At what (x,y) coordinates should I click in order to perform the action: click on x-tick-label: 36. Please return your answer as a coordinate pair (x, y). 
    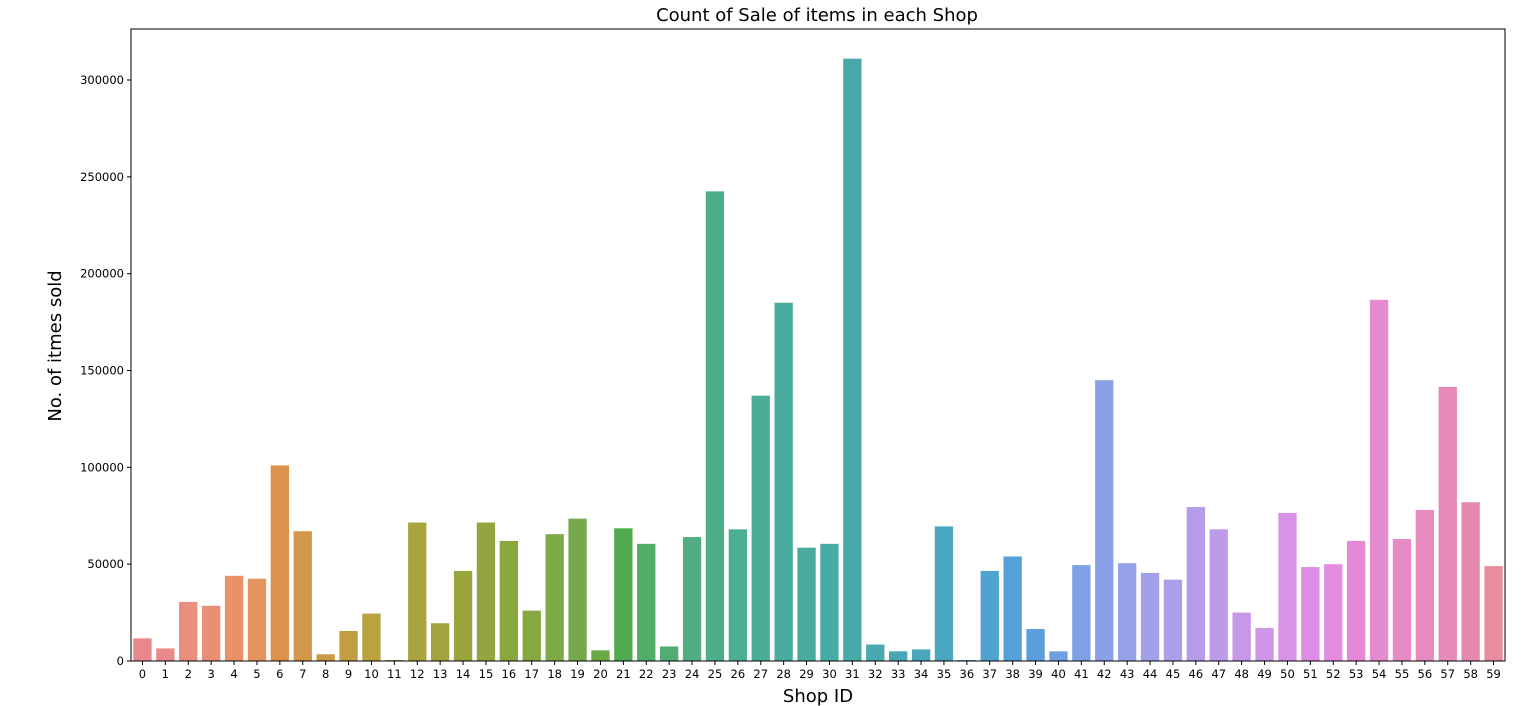
    Looking at the image, I should click on (967, 674).